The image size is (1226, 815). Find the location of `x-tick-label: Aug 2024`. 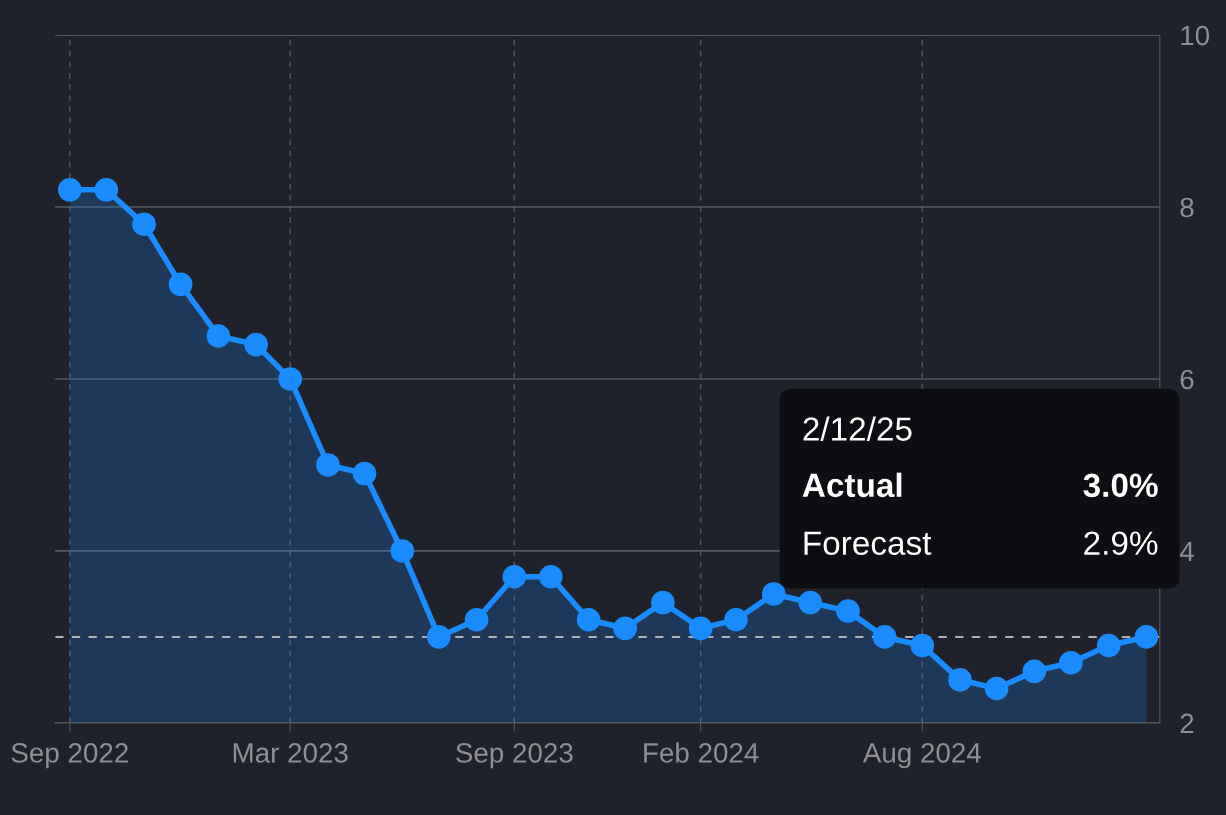

x-tick-label: Aug 2024 is located at coordinates (921, 756).